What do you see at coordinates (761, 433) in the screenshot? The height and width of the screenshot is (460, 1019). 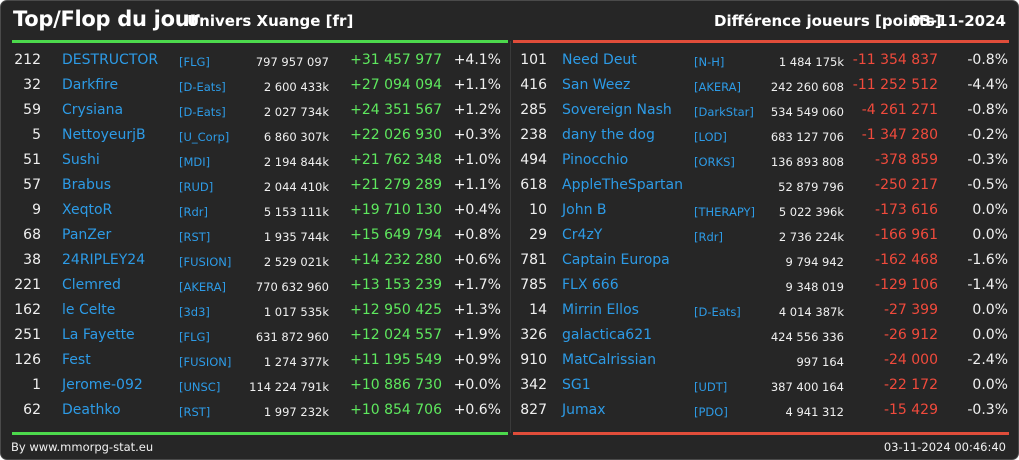 I see `flop-footer-bar` at bounding box center [761, 433].